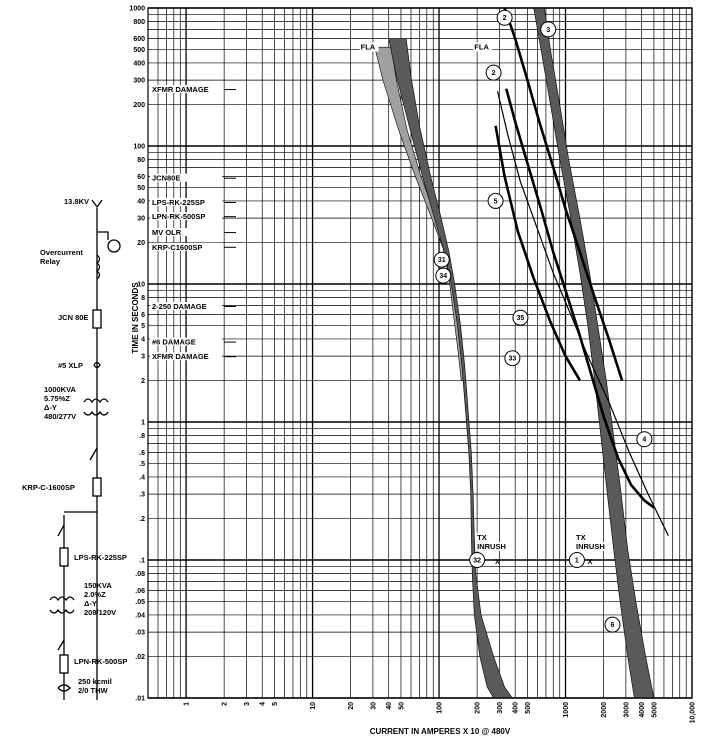 The image size is (708, 740). Describe the element at coordinates (313, 706) in the screenshot. I see `x-tick-label: 10` at that location.